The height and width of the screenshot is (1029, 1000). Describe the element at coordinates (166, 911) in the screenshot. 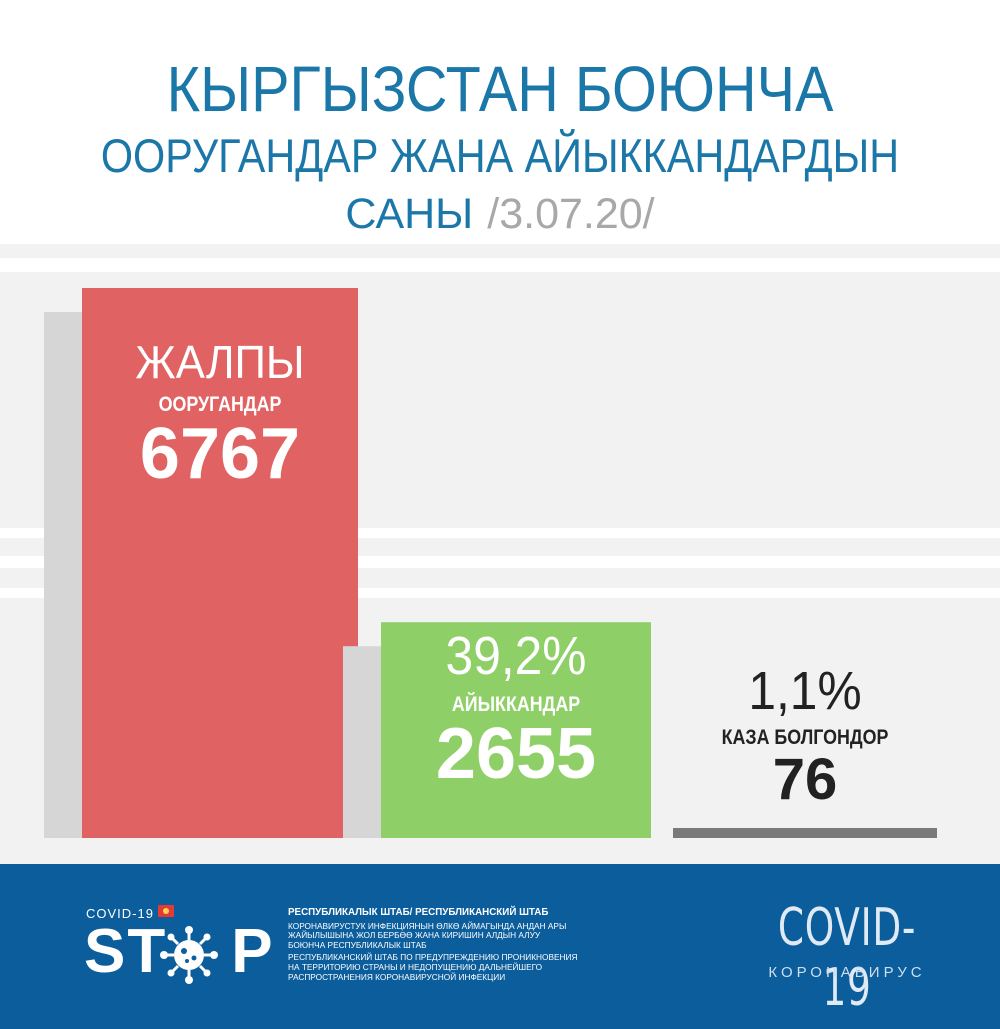

I see `kyrgyzstan-flag-icon` at that location.